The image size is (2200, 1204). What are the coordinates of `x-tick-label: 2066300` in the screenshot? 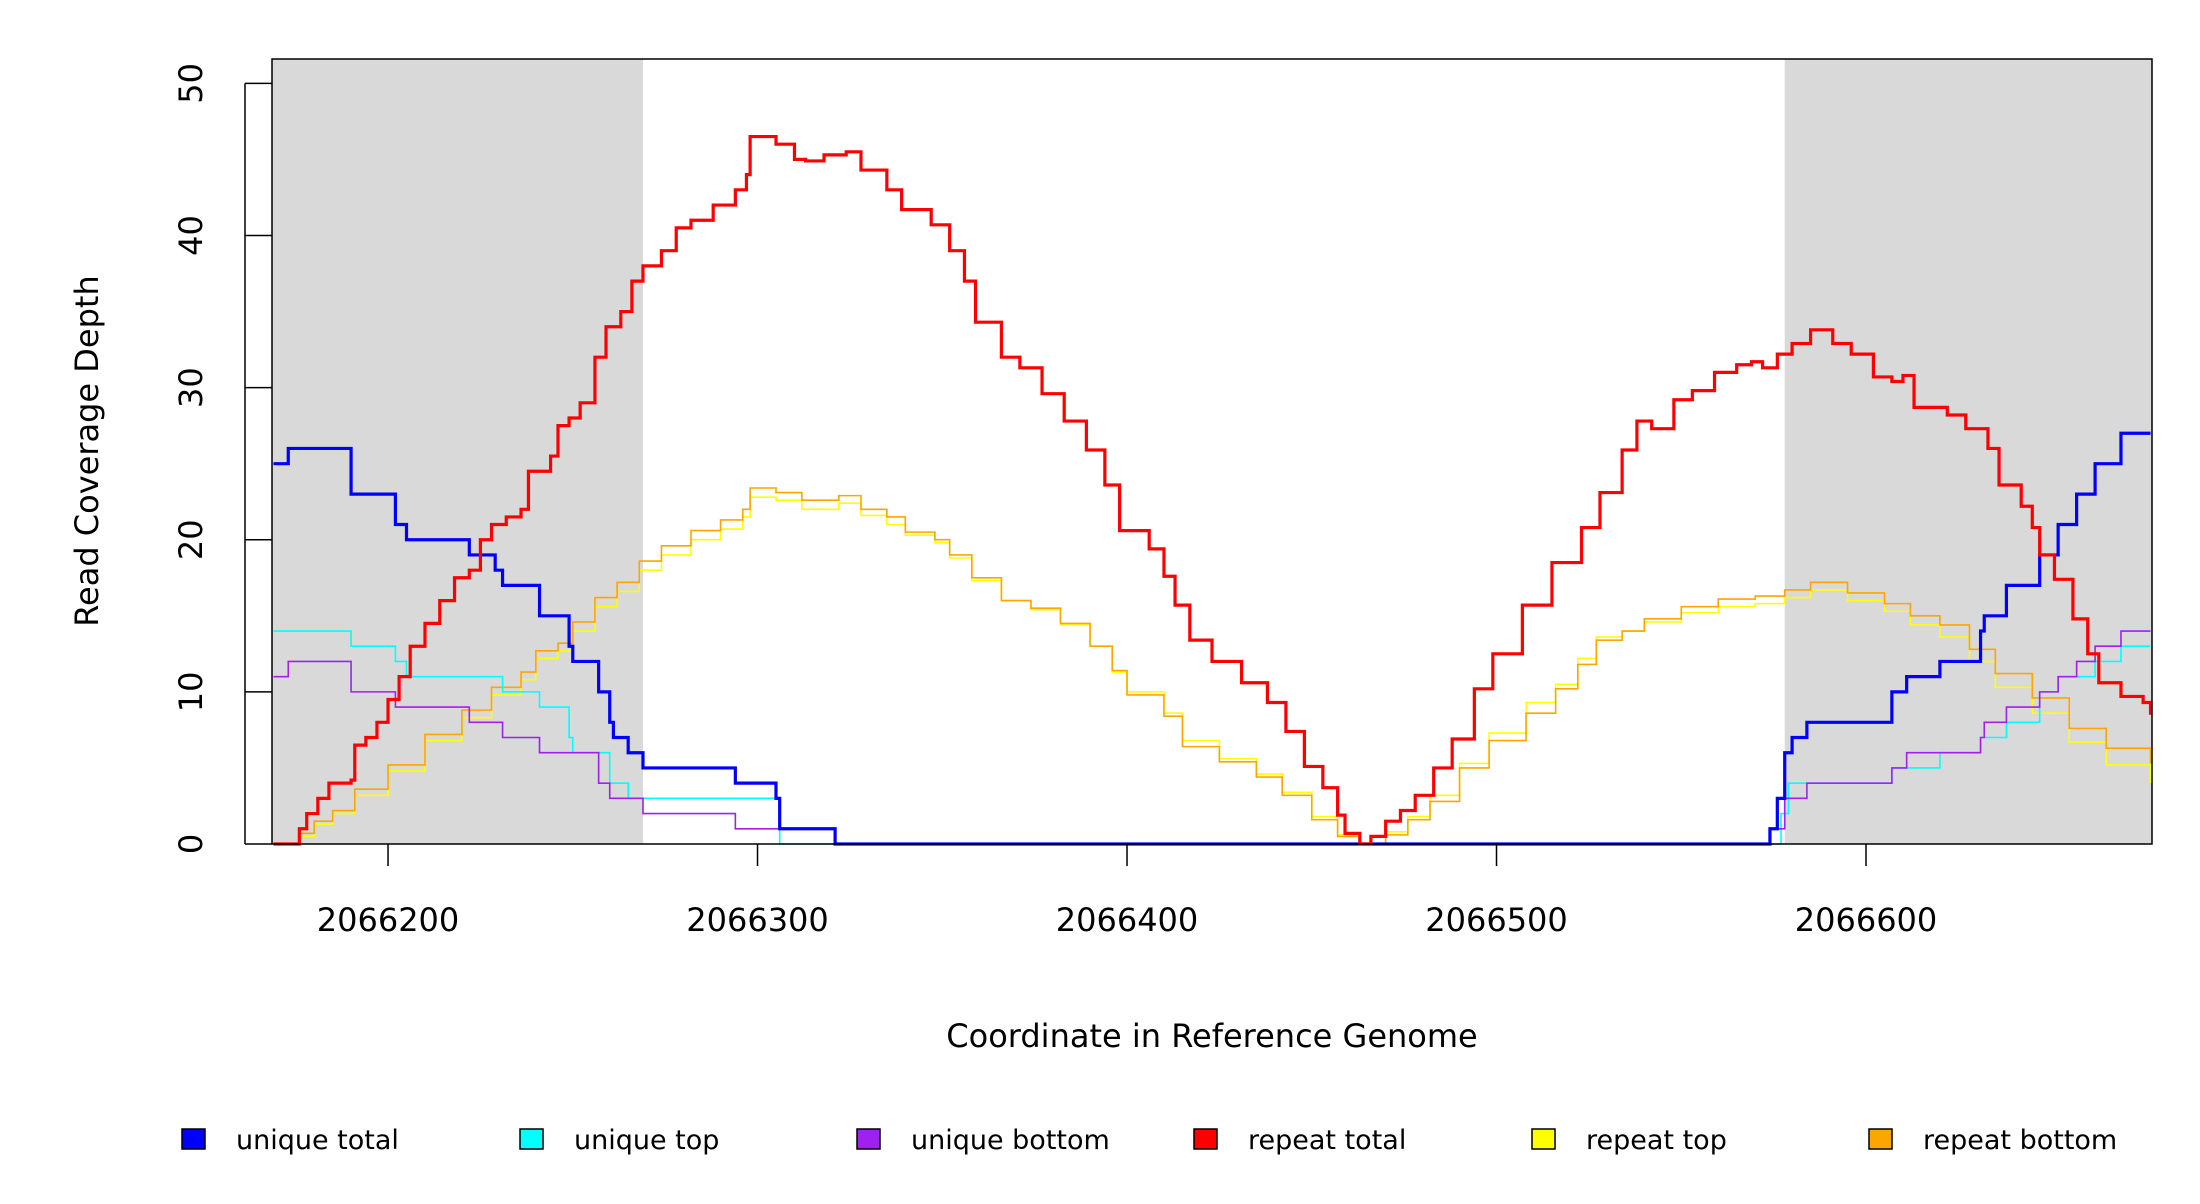 It's located at (757, 920).